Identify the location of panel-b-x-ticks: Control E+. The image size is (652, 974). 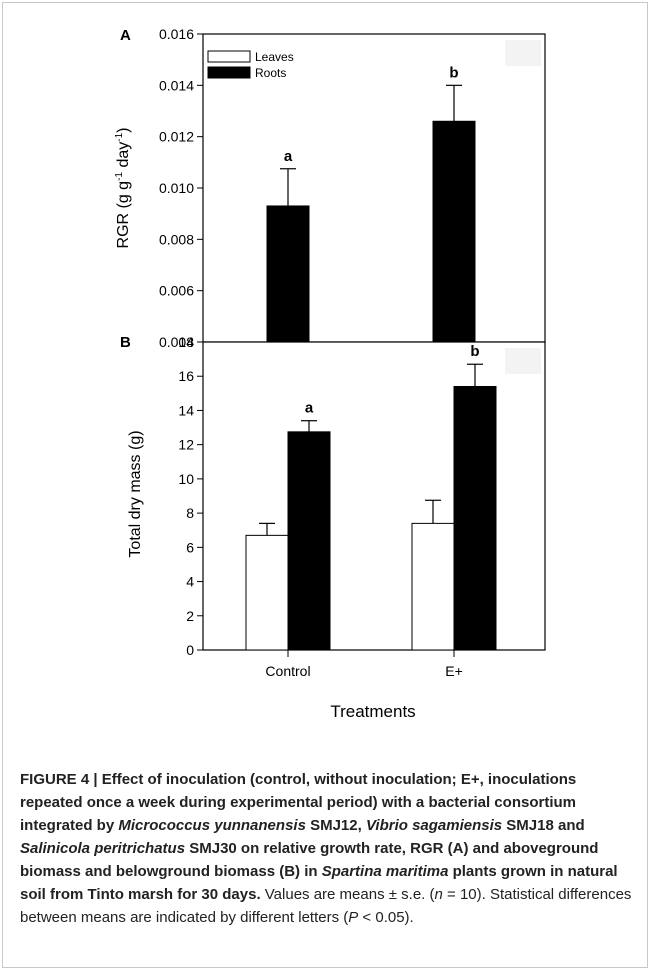
(364, 664).